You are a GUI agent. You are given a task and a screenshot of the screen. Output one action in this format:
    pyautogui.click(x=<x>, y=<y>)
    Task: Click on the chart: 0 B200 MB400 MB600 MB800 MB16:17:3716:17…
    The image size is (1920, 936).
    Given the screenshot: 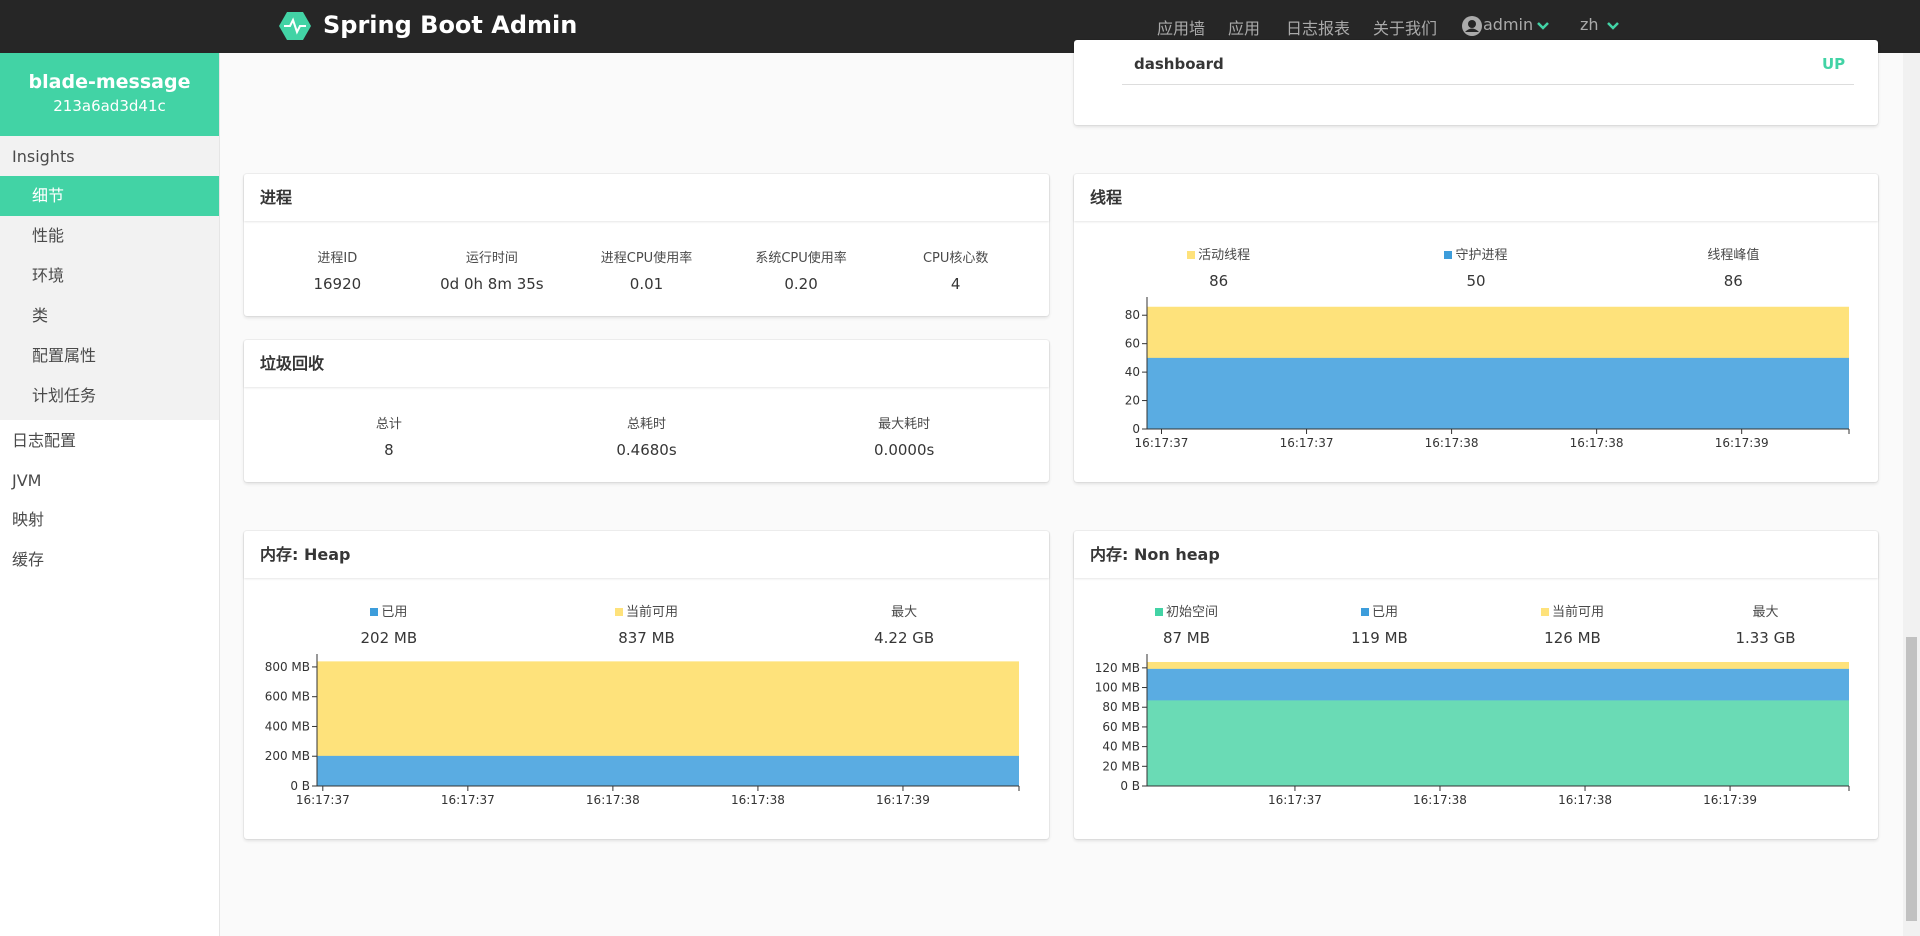 What is the action you would take?
    pyautogui.click(x=646, y=732)
    